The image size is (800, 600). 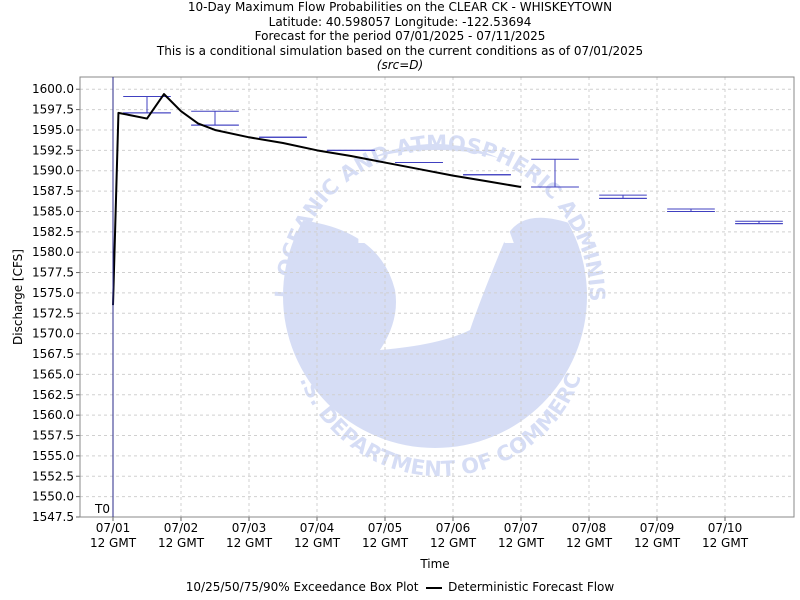 I want to click on legend-box-plot-label: 10/25/50/75/90% Exceedance Box Plot, so click(x=302, y=587).